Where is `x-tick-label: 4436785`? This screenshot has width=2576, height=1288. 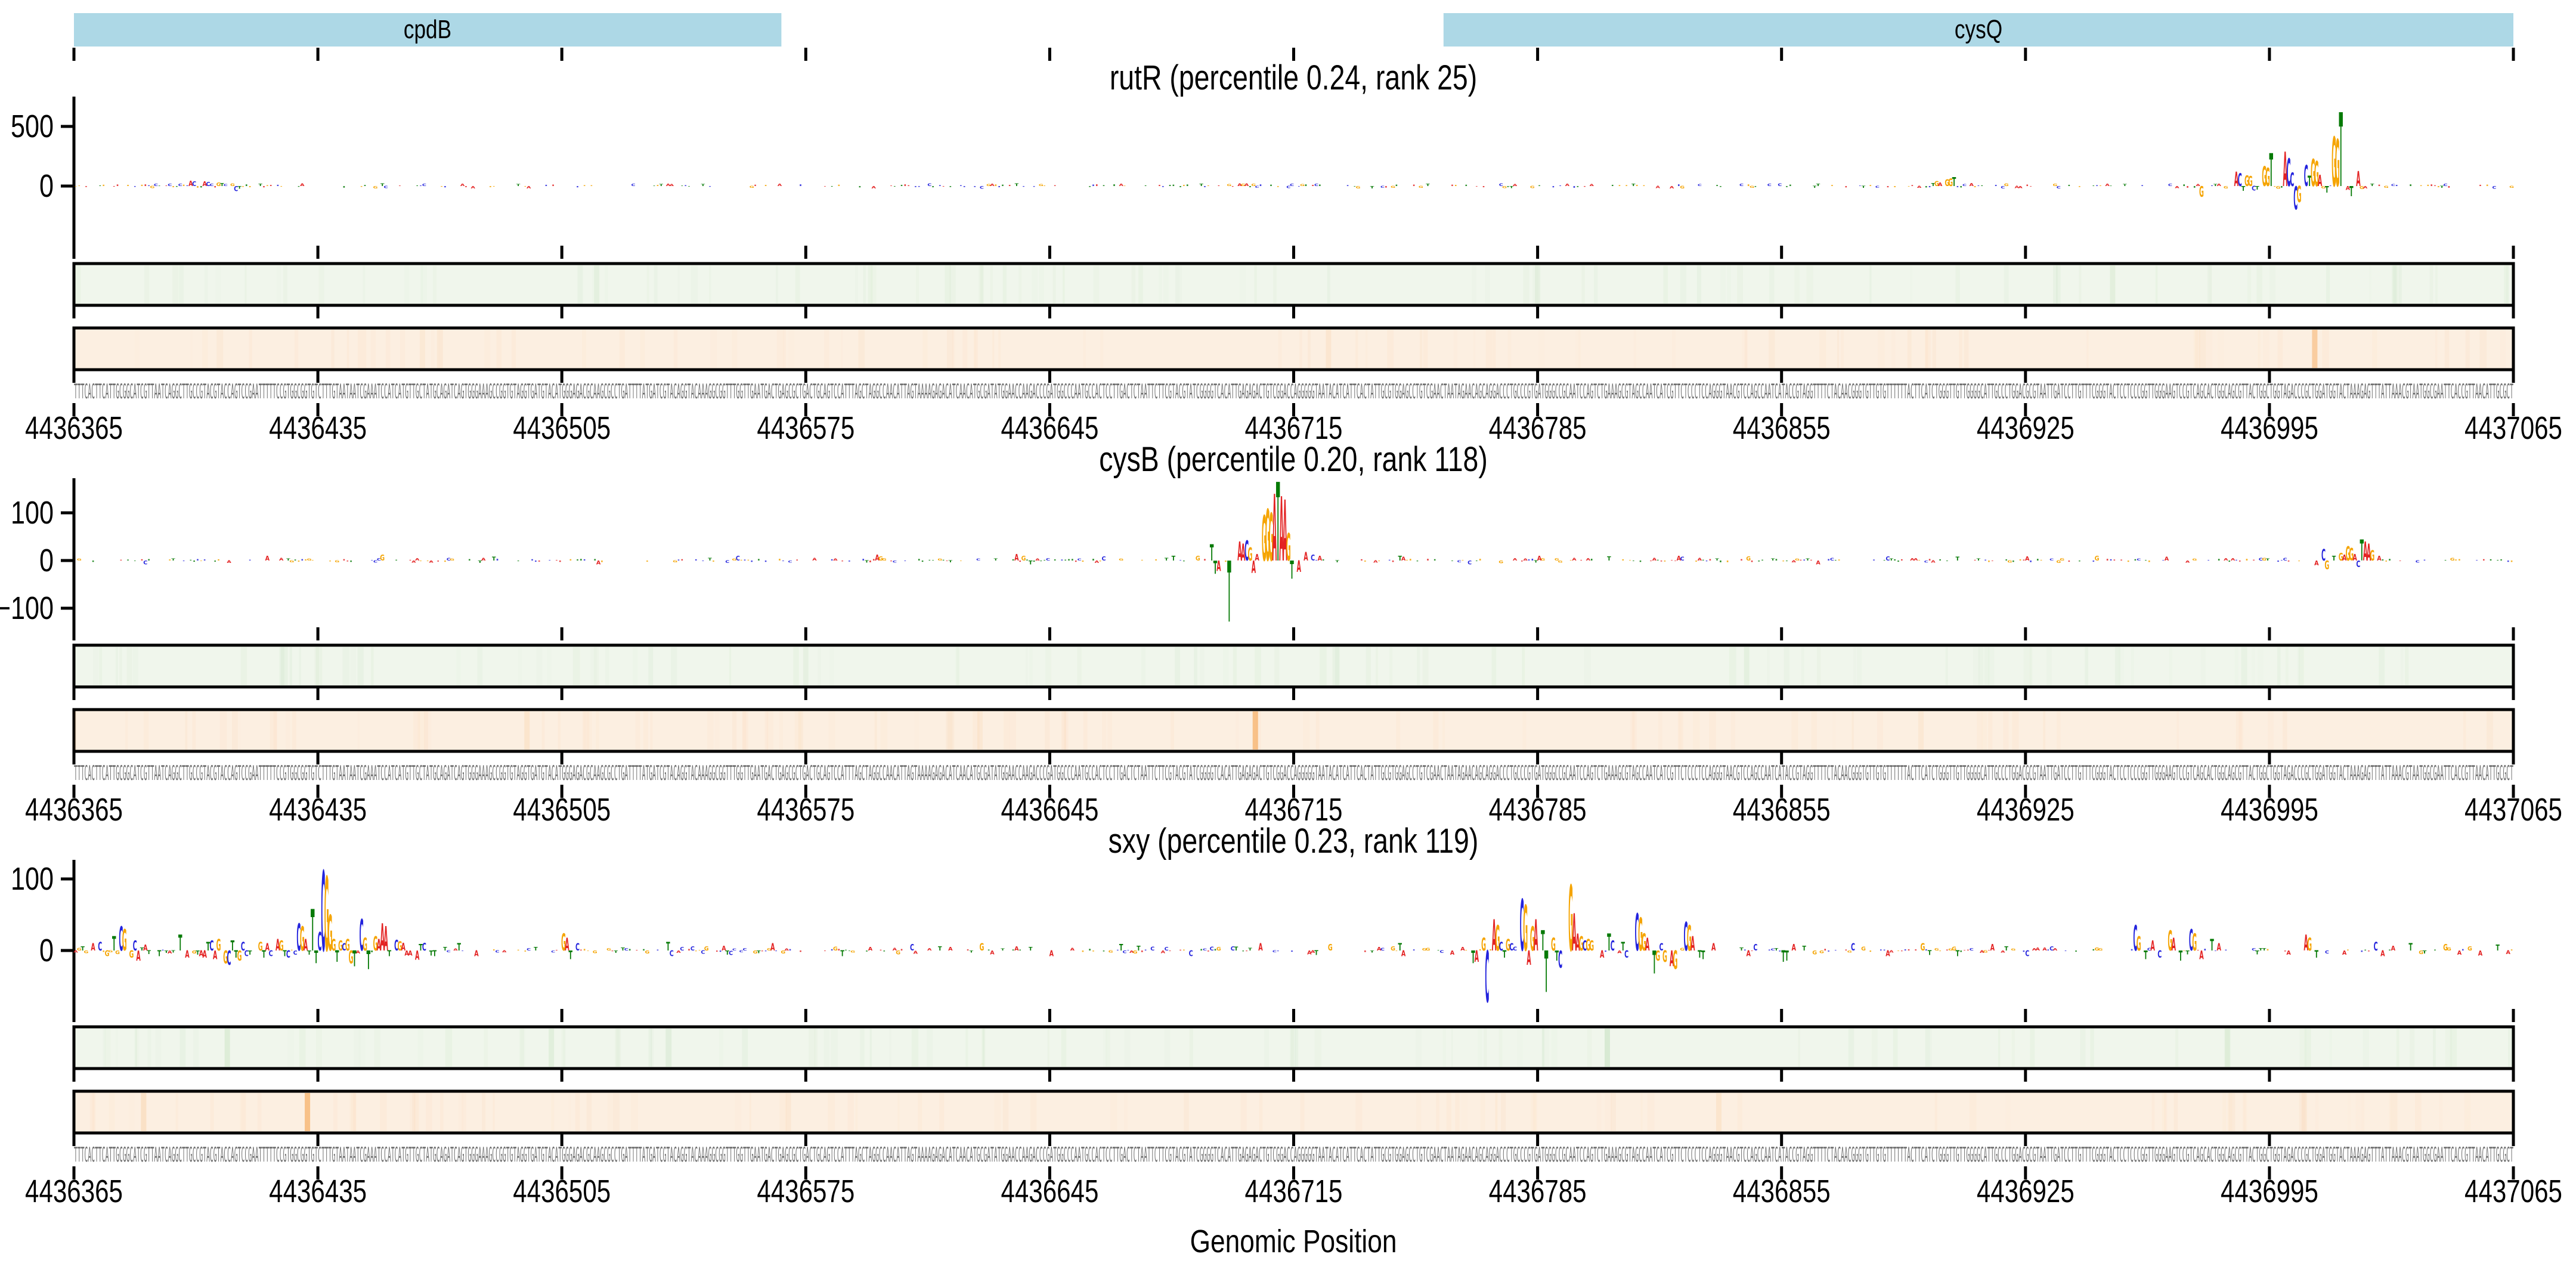 x-tick-label: 4436785 is located at coordinates (1538, 428).